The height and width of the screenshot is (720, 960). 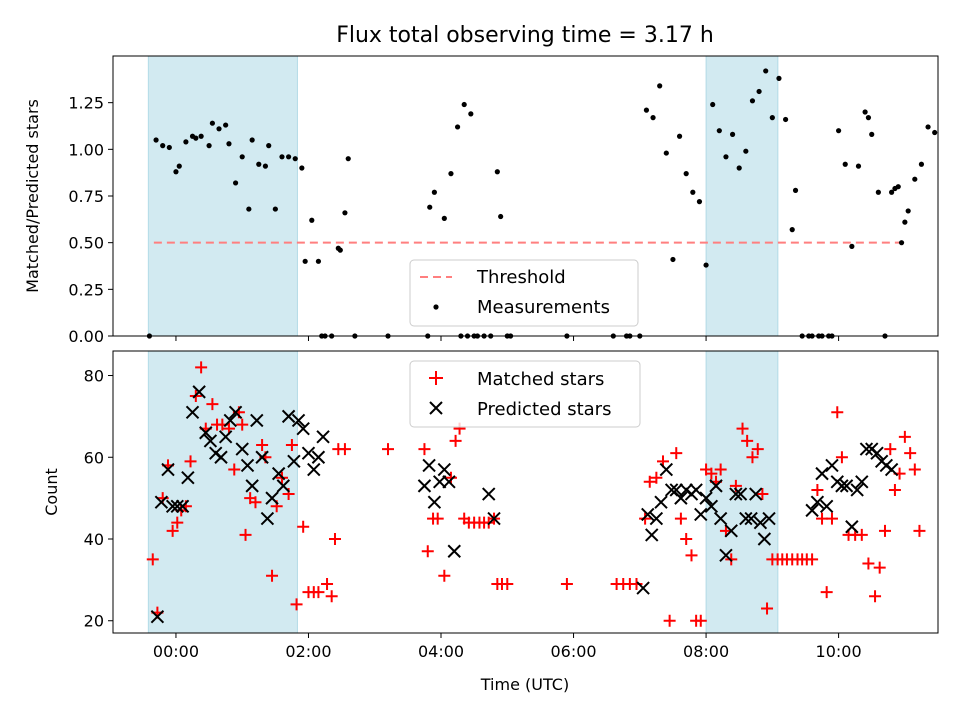 What do you see at coordinates (90, 220) in the screenshot?
I see `top-y-ticks: 0.00 0.25 0.50 0.75 1.00 1.25` at bounding box center [90, 220].